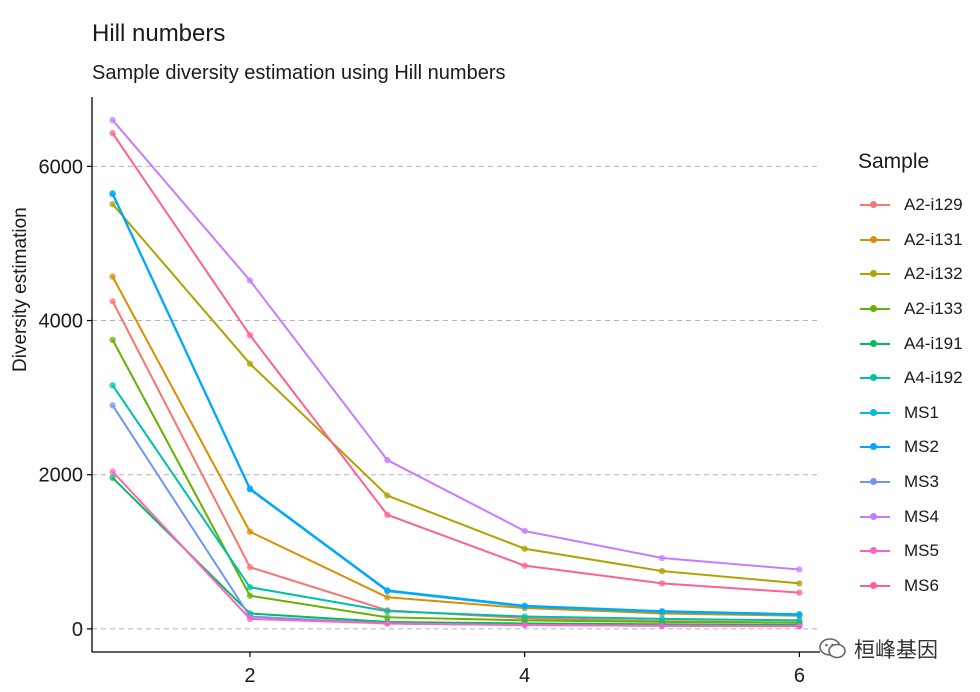  I want to click on legend-key-A2-i129, so click(877, 205).